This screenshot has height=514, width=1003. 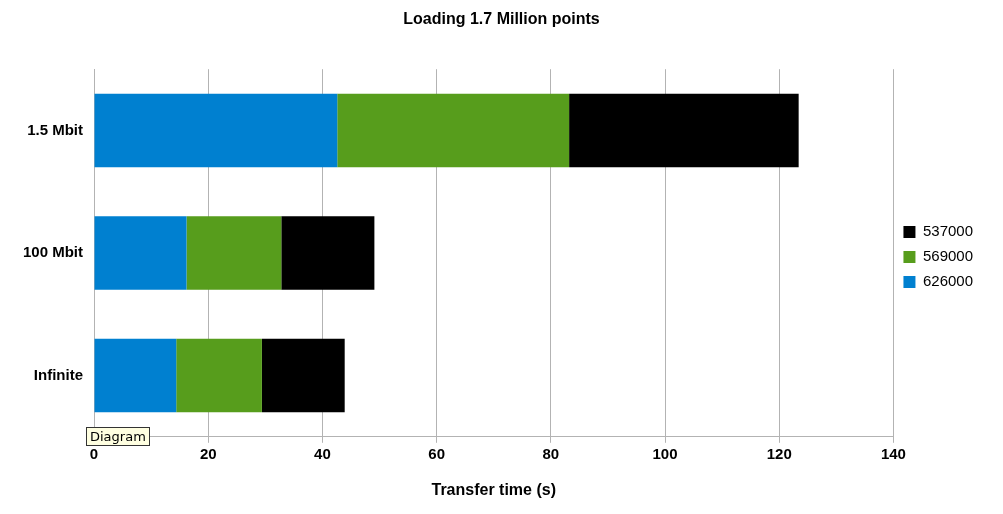 What do you see at coordinates (493, 489) in the screenshot?
I see `x-axis-title: Transfer time (s)` at bounding box center [493, 489].